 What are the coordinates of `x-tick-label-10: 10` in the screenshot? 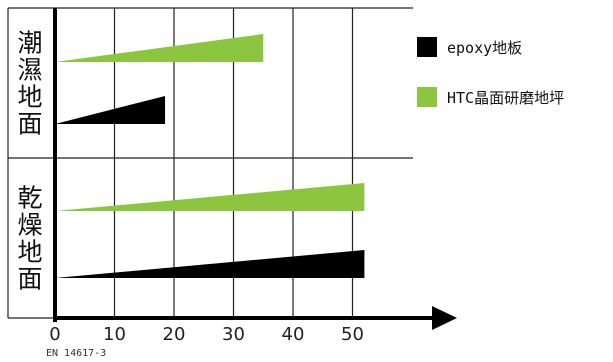 It's located at (114, 334).